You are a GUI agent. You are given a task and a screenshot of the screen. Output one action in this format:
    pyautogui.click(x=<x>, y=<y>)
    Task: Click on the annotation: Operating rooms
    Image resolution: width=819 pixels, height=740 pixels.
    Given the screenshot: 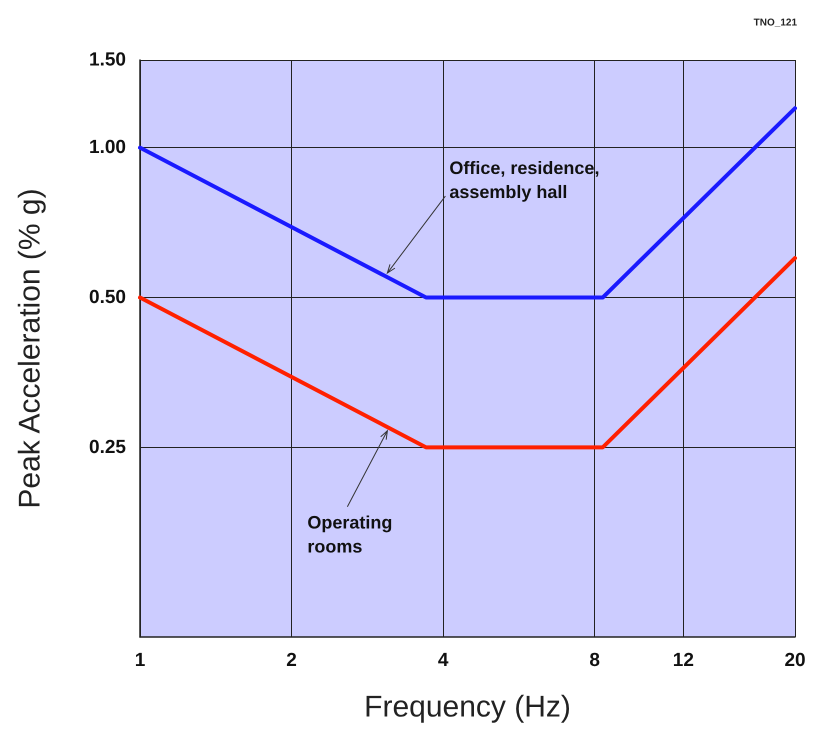 What is the action you would take?
    pyautogui.click(x=349, y=534)
    